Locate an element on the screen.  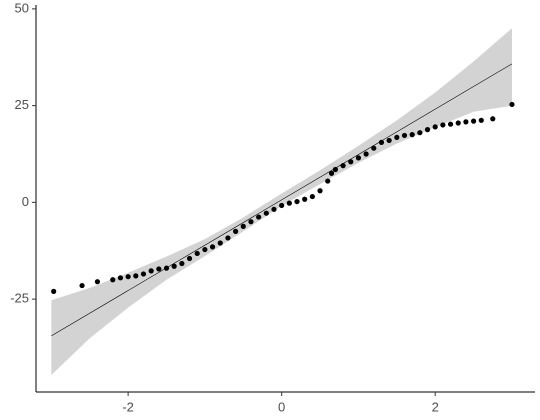
y-tick-label: 50 is located at coordinates (22, 7).